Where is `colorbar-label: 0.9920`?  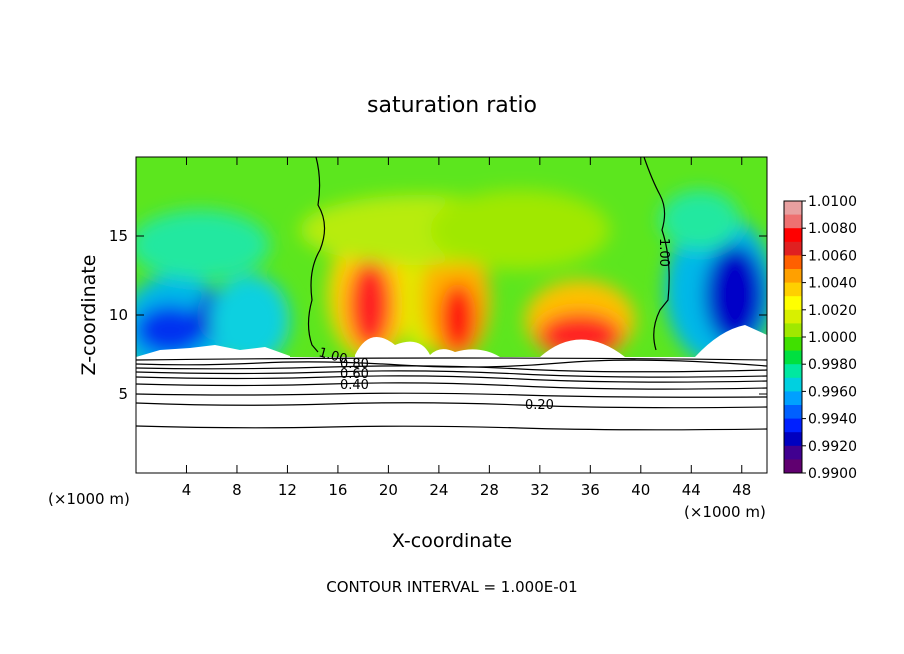 colorbar-label: 0.9920 is located at coordinates (832, 447).